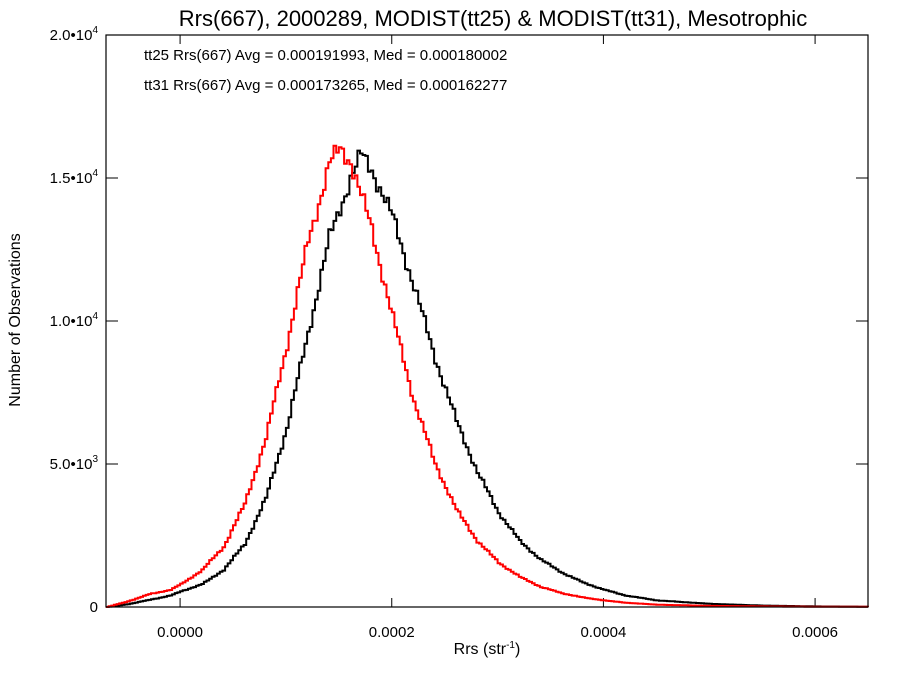 The height and width of the screenshot is (675, 900). What do you see at coordinates (94, 607) in the screenshot?
I see `y-tick-label: 0` at bounding box center [94, 607].